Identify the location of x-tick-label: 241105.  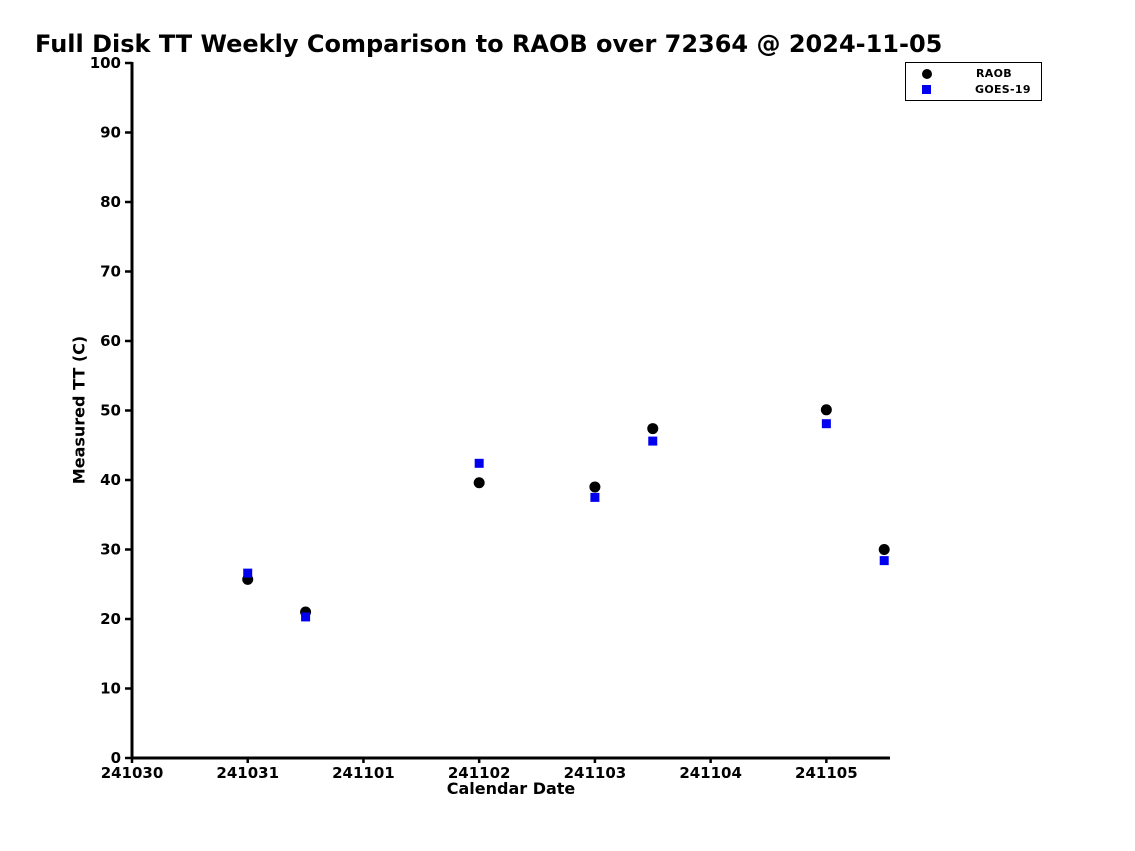
(826, 773).